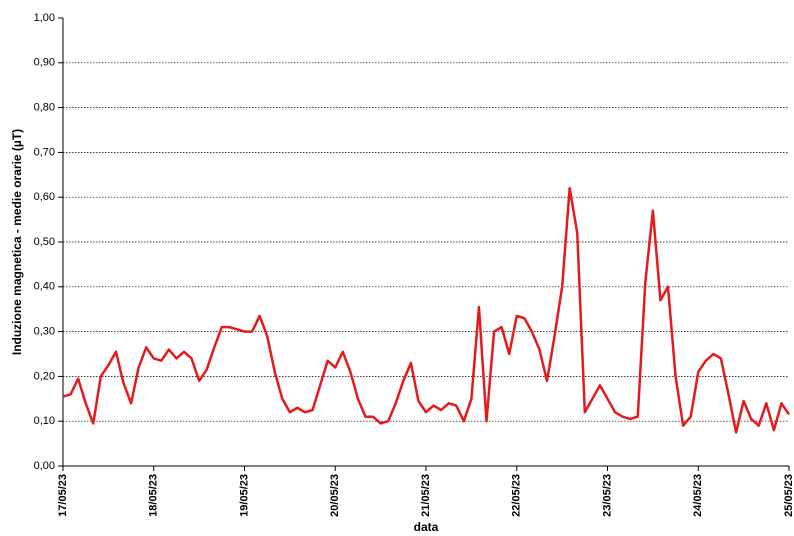  I want to click on y-tick-label: 1,00, so click(44, 18).